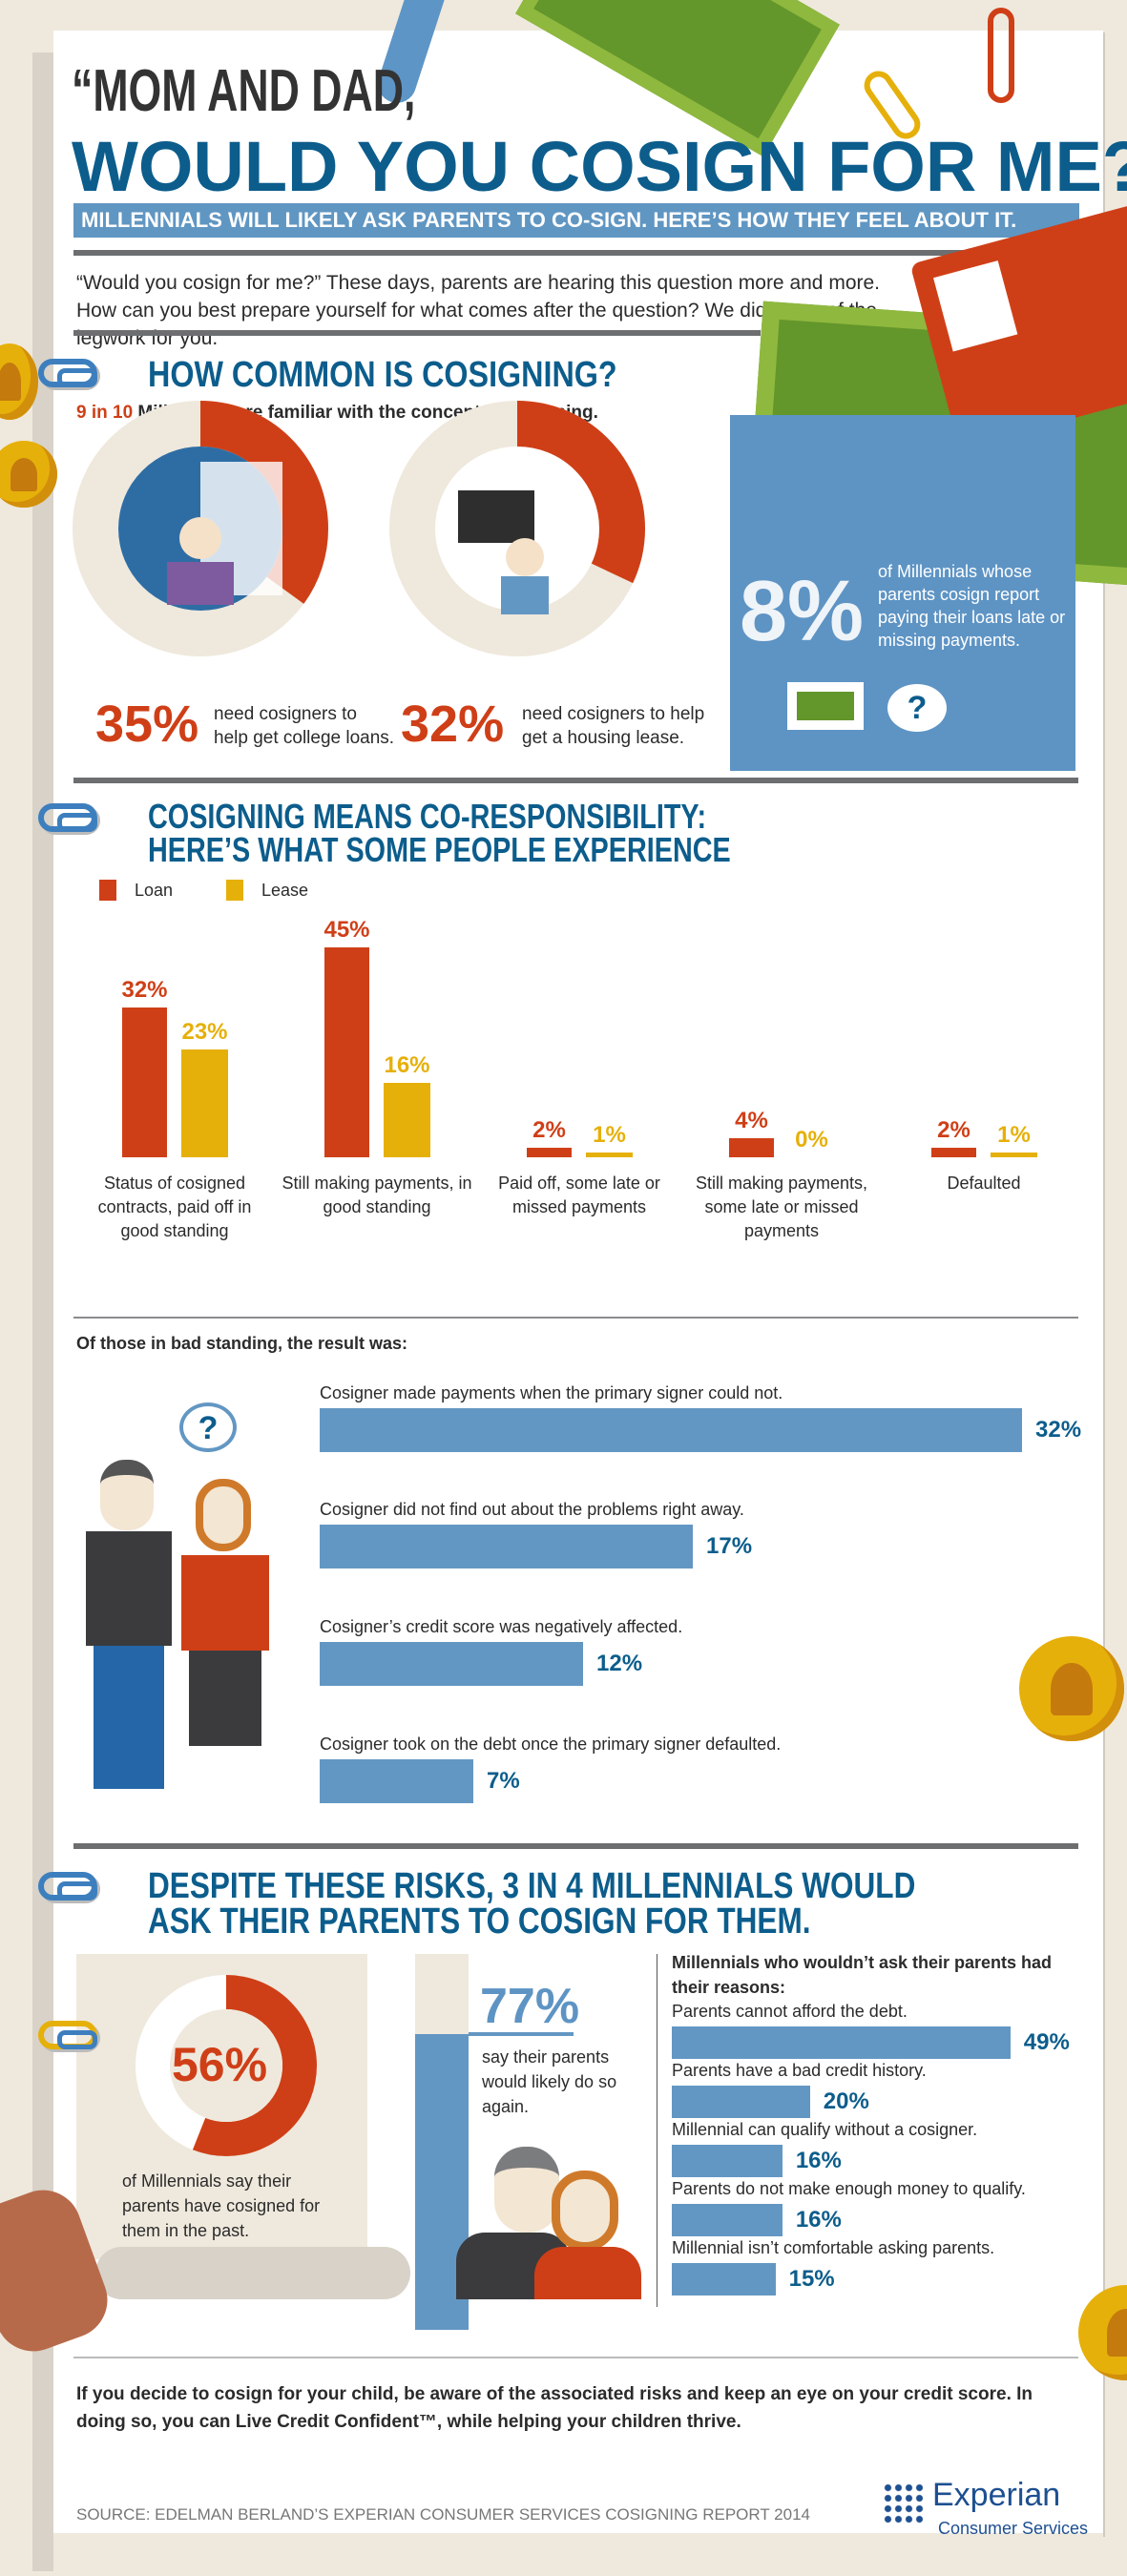 The image size is (1127, 2576). What do you see at coordinates (530, 2006) in the screenshot?
I see `again-value: 77%` at bounding box center [530, 2006].